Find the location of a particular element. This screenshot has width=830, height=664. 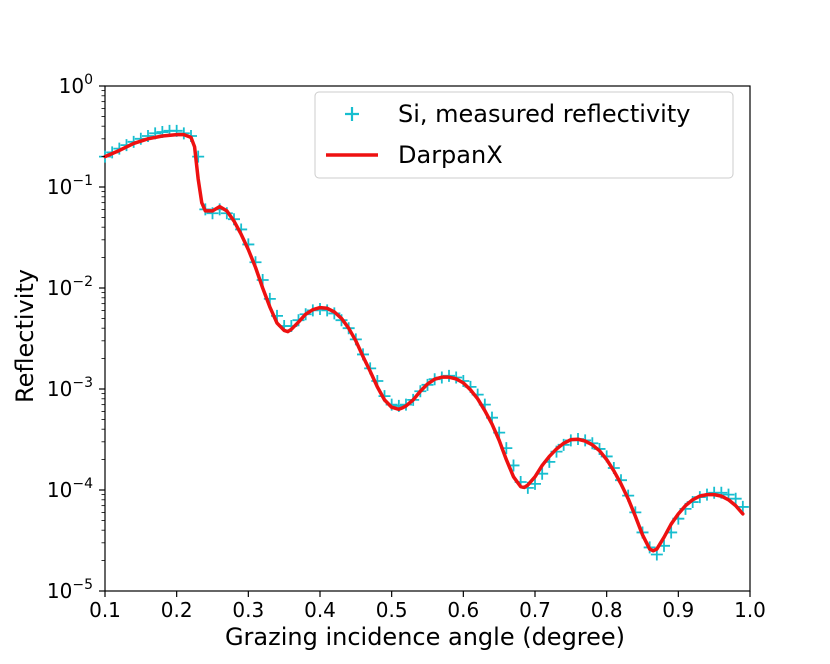

x-tick-label: 0.8 is located at coordinates (607, 610).